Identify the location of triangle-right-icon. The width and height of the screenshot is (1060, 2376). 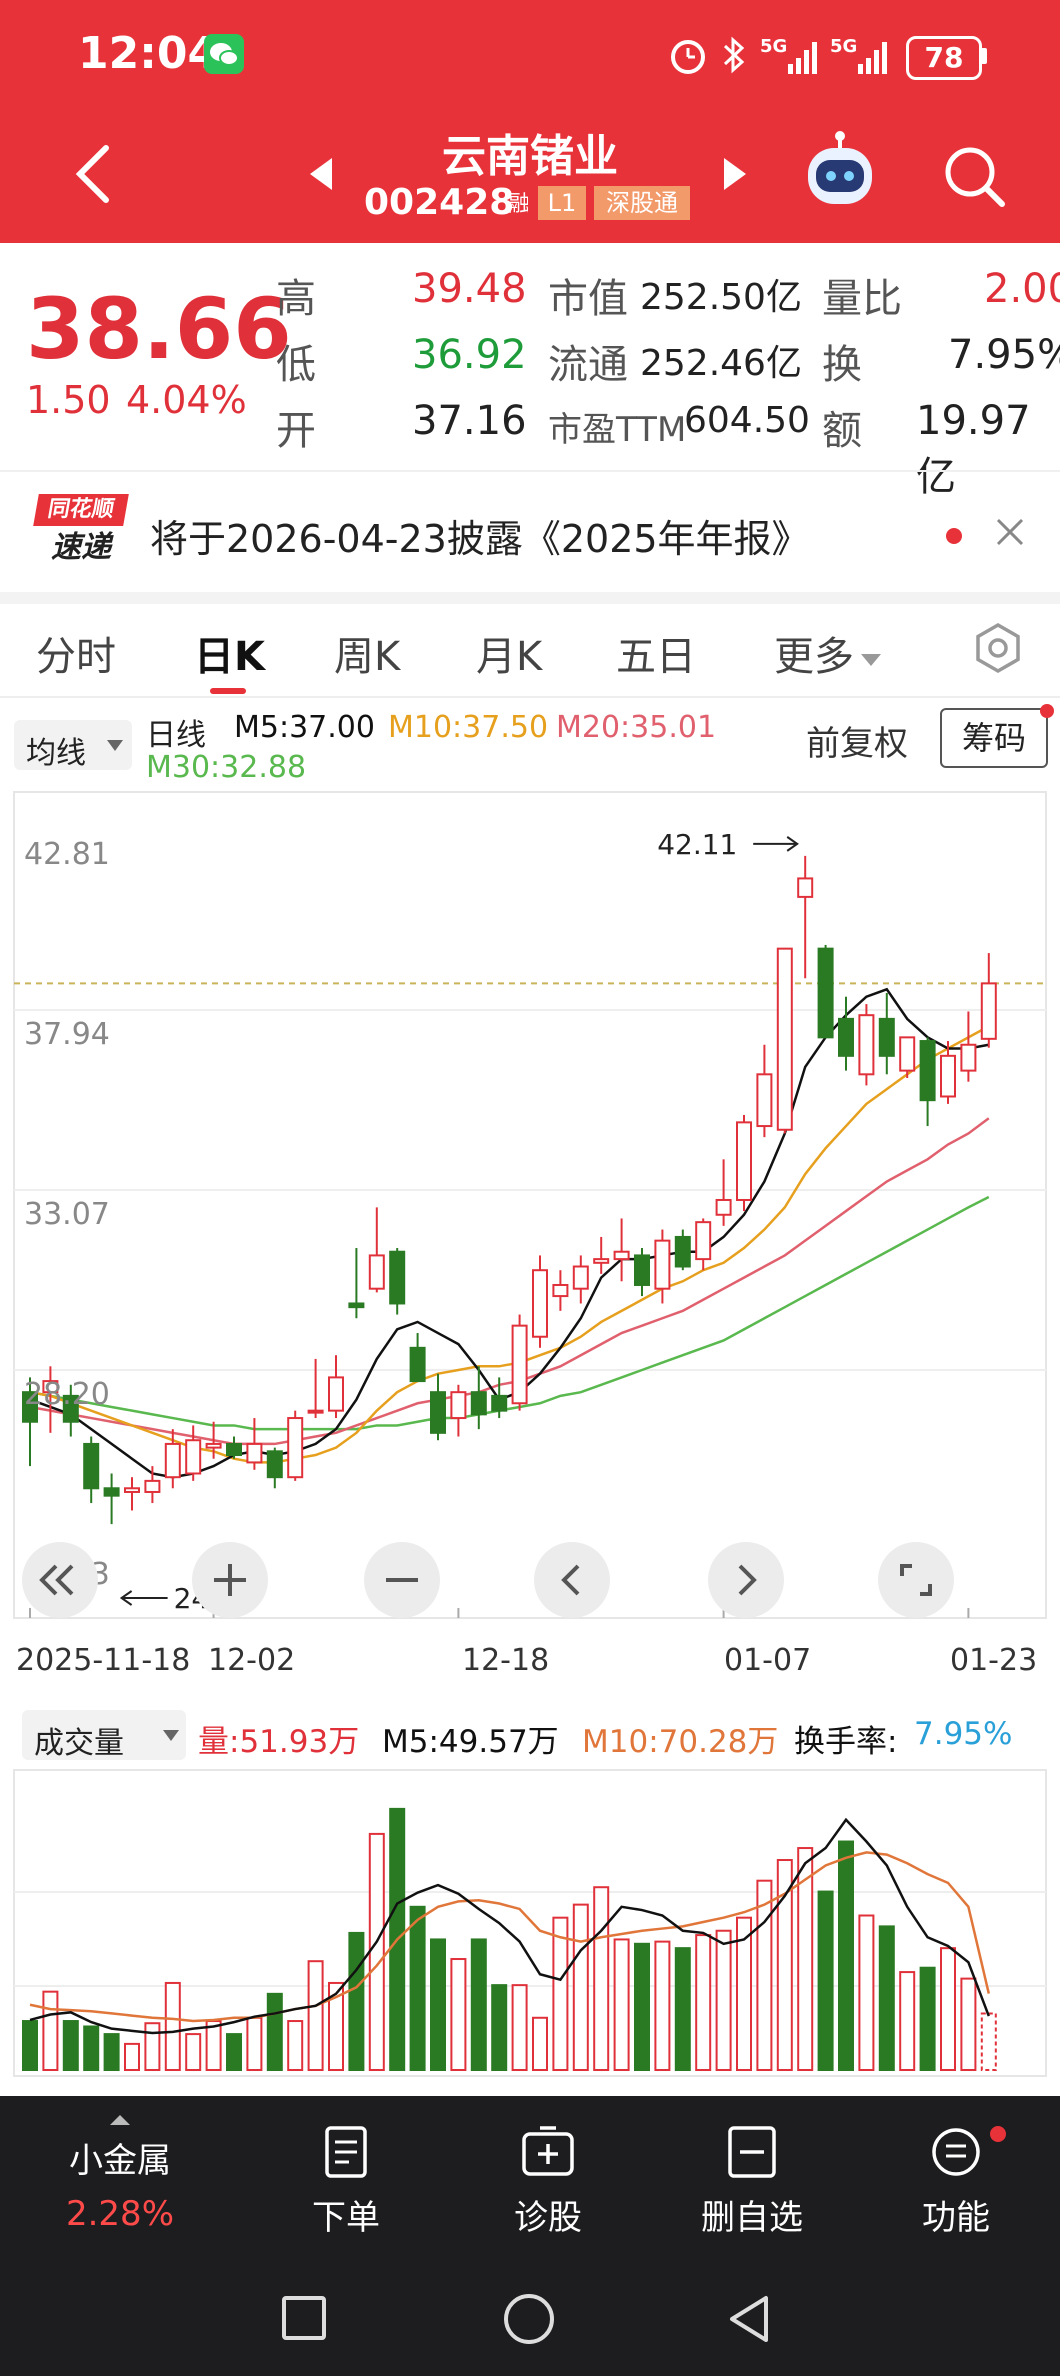
(735, 174).